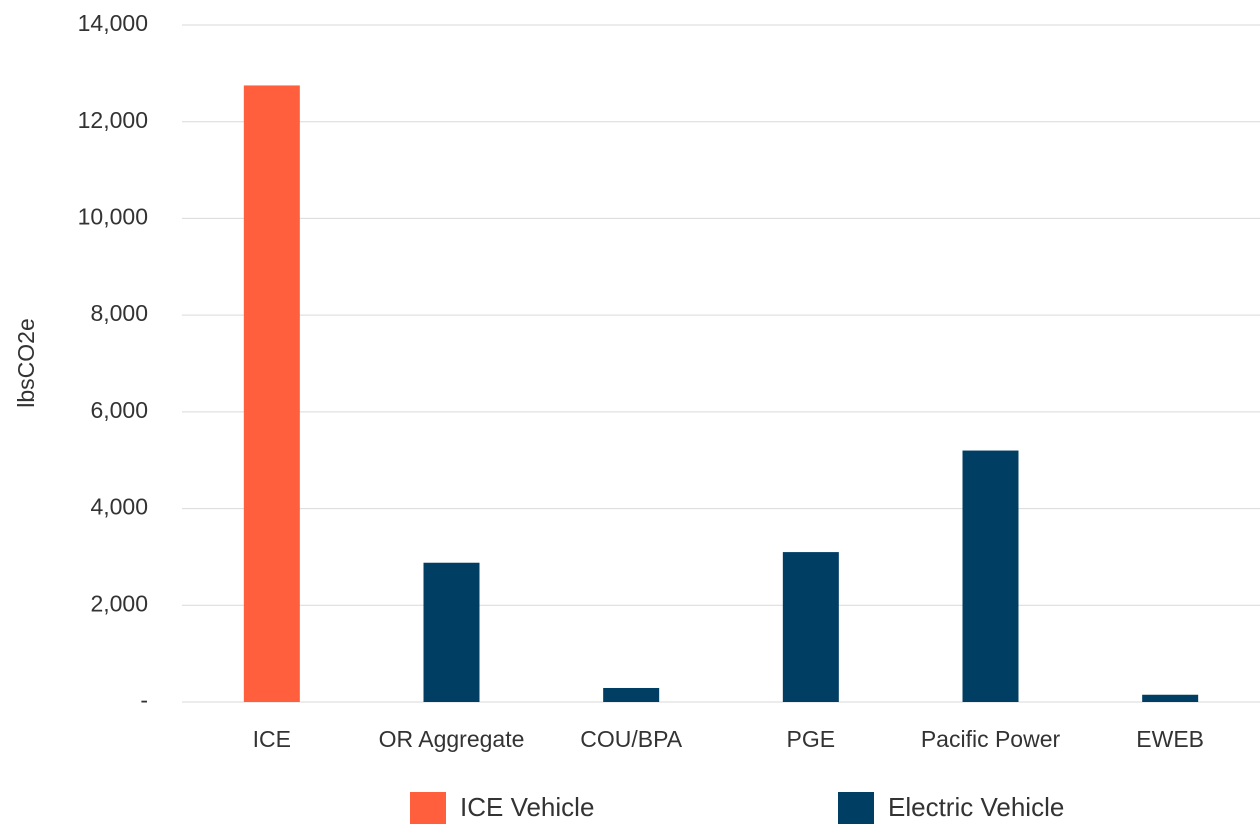 Image resolution: width=1260 pixels, height=825 pixels. Describe the element at coordinates (144, 700) in the screenshot. I see `y-tick-label: -` at that location.